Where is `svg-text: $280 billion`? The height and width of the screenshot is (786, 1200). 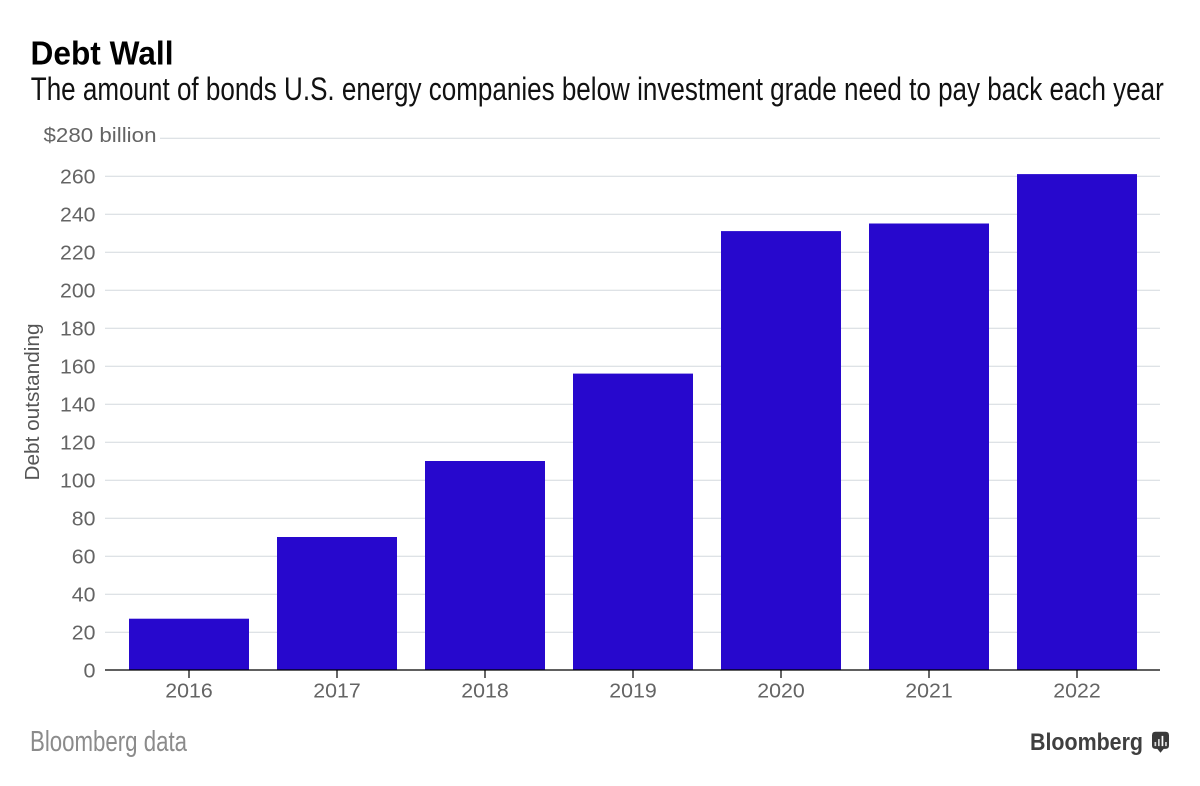
svg-text: $280 billion is located at coordinates (100, 136).